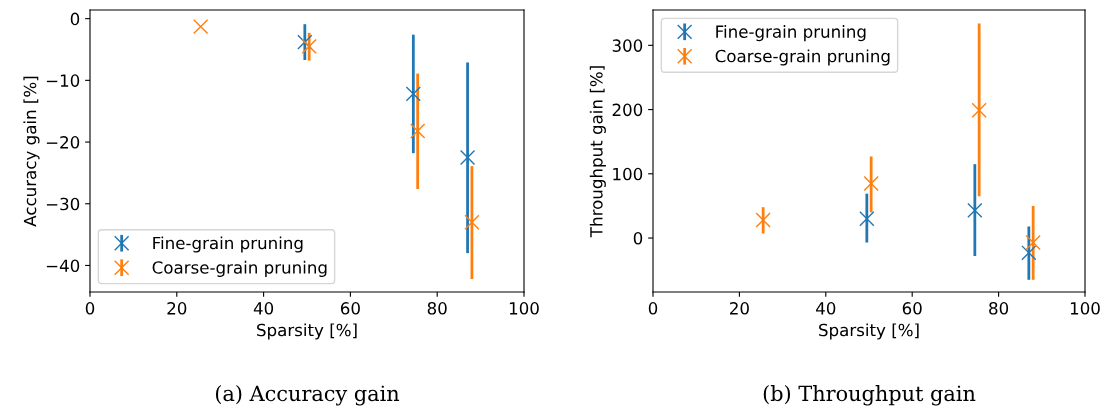 The image size is (1108, 414). Describe the element at coordinates (63, 204) in the screenshot. I see `y-tick-label: −30` at that location.